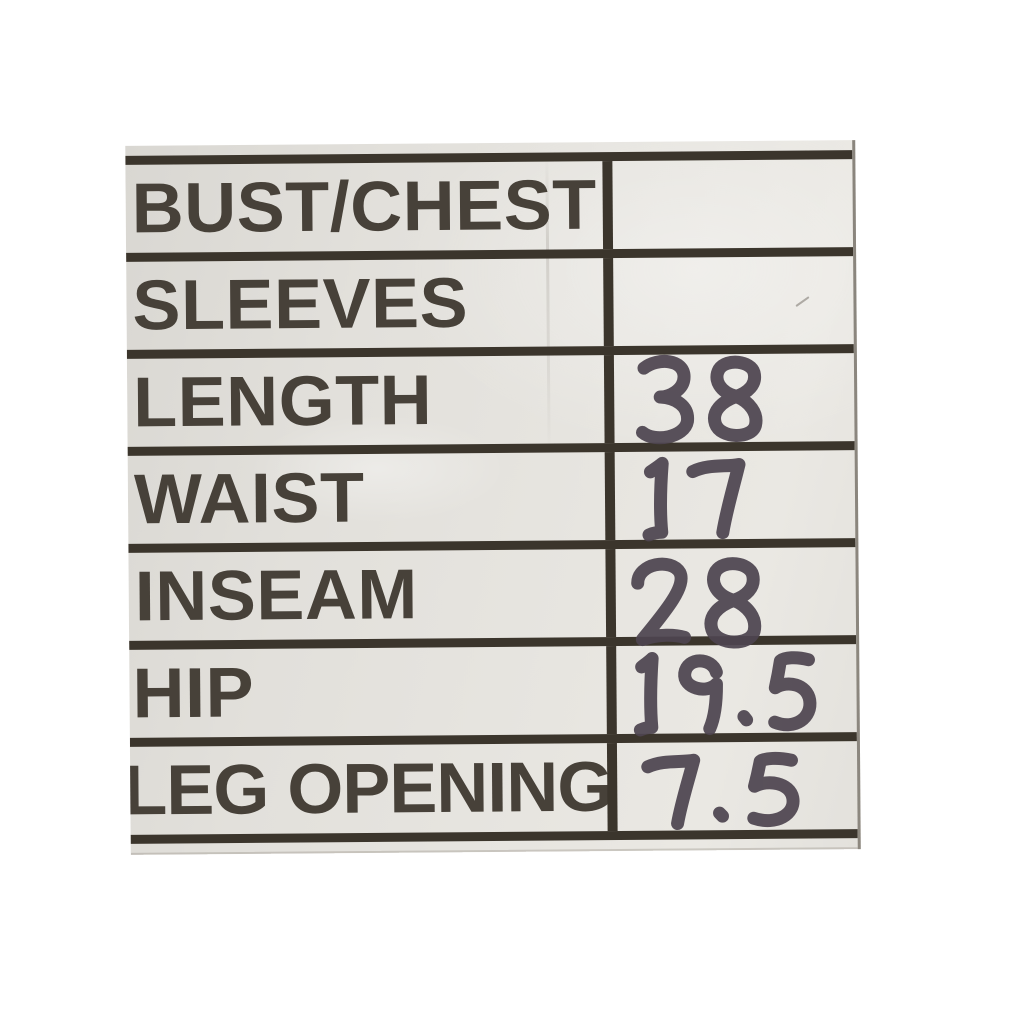 This screenshot has height=1024, width=1024. I want to click on table-row: HIP, so click(493, 686).